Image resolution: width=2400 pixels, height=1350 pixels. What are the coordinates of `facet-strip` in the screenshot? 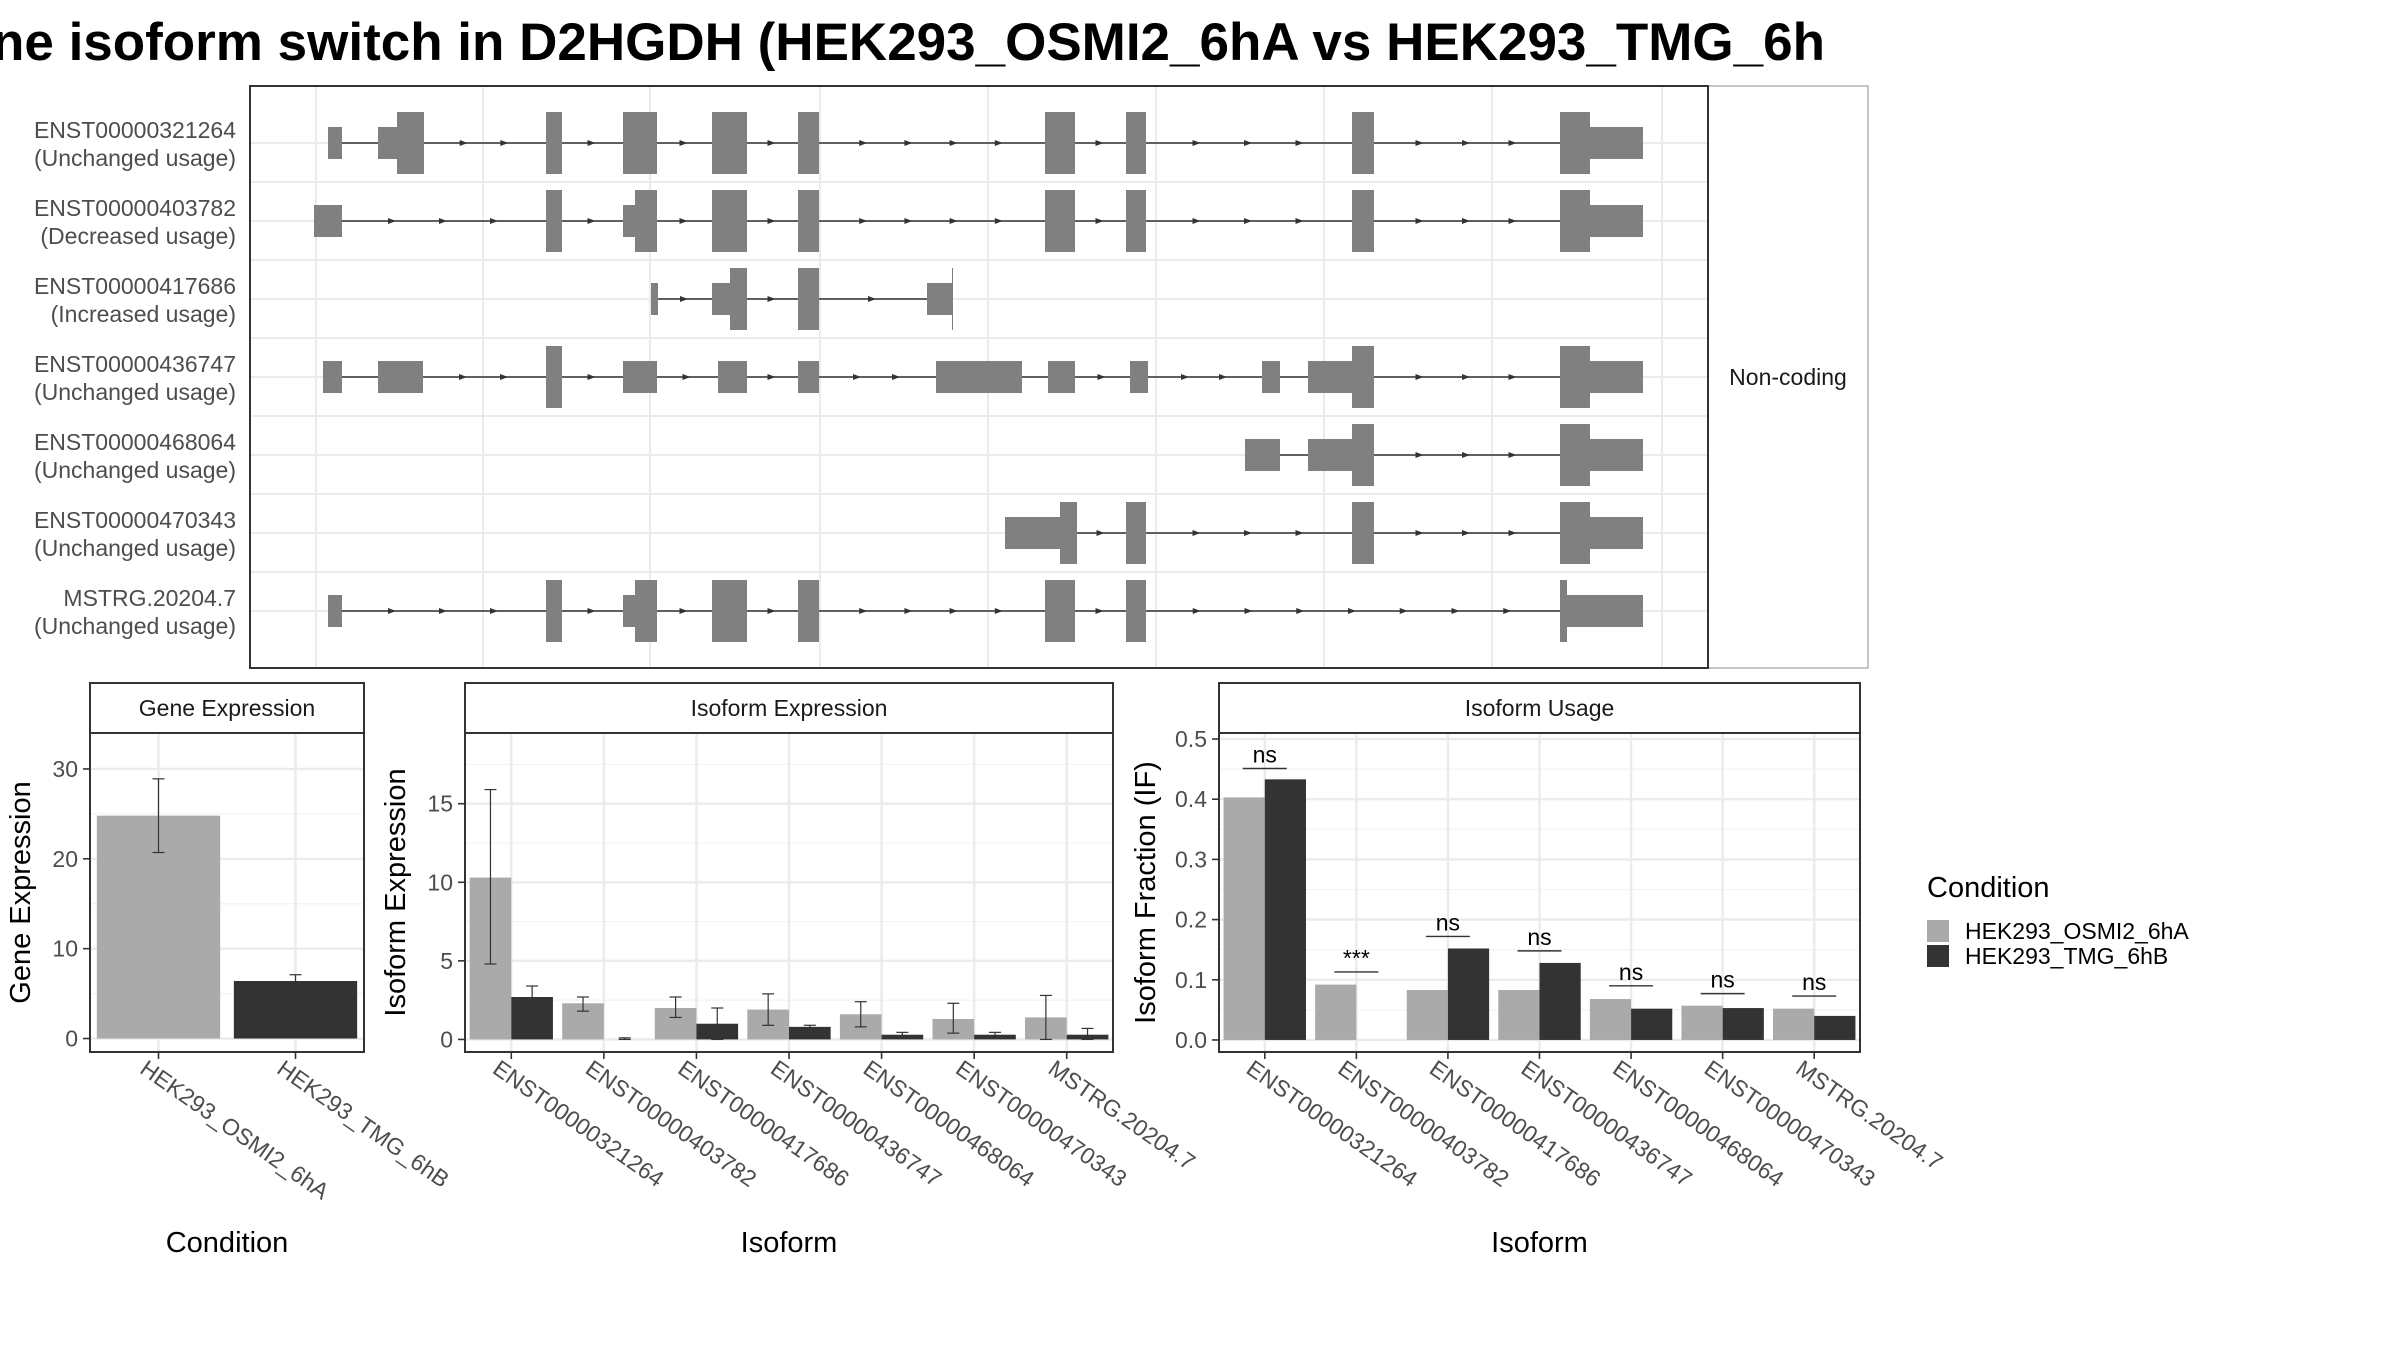 It's located at (1788, 377).